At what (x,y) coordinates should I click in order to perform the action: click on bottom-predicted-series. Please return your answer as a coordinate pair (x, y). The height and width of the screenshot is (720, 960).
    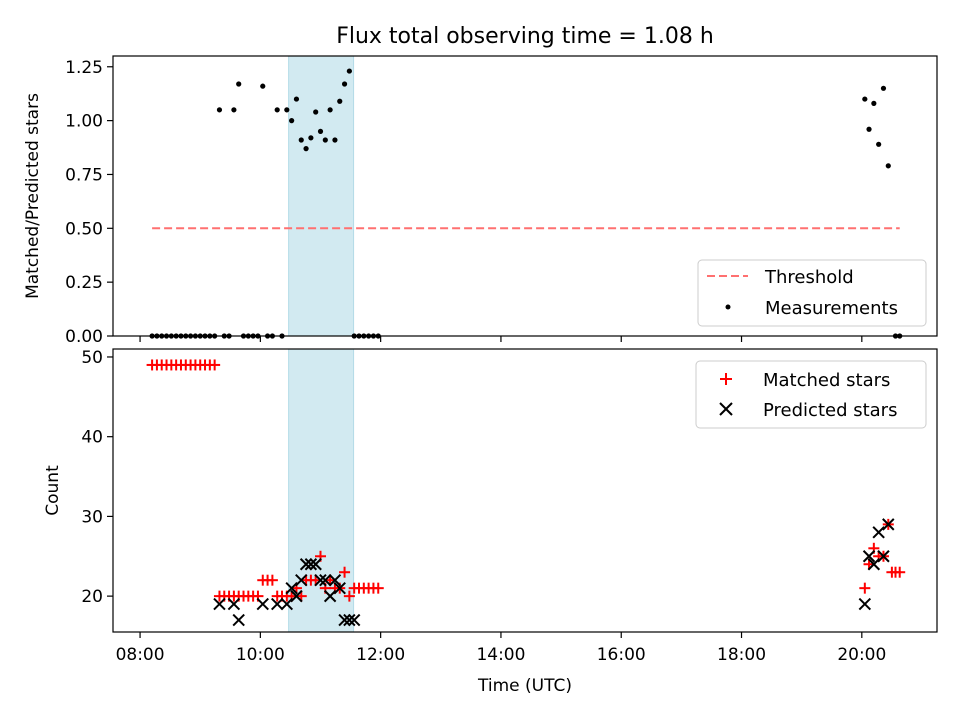
    Looking at the image, I should click on (554, 572).